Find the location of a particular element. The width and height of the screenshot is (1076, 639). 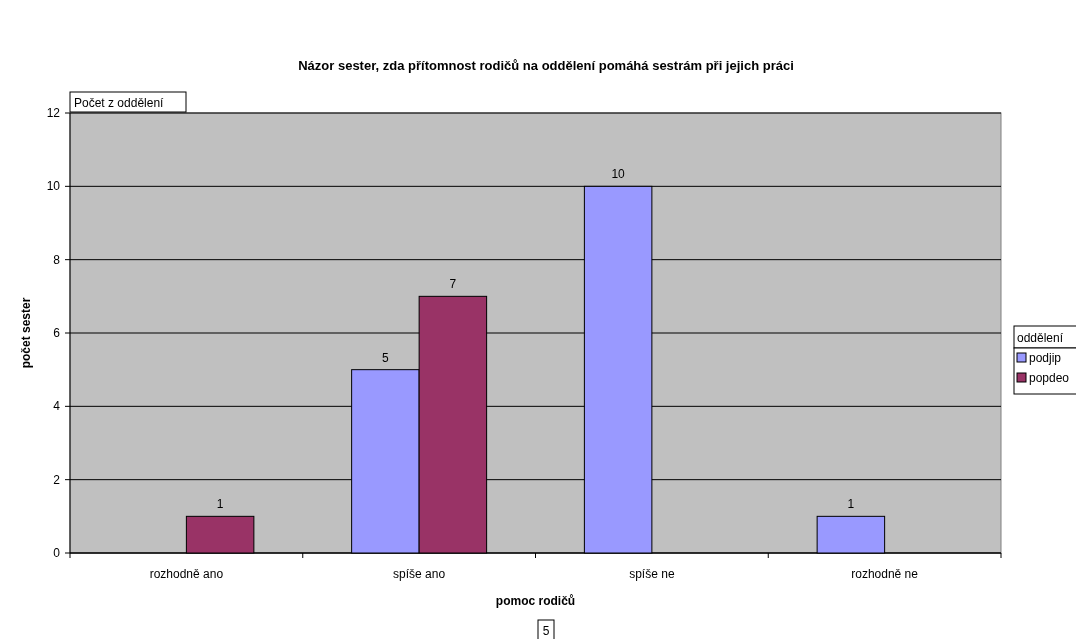

y-tick-label: 10 is located at coordinates (53, 186).